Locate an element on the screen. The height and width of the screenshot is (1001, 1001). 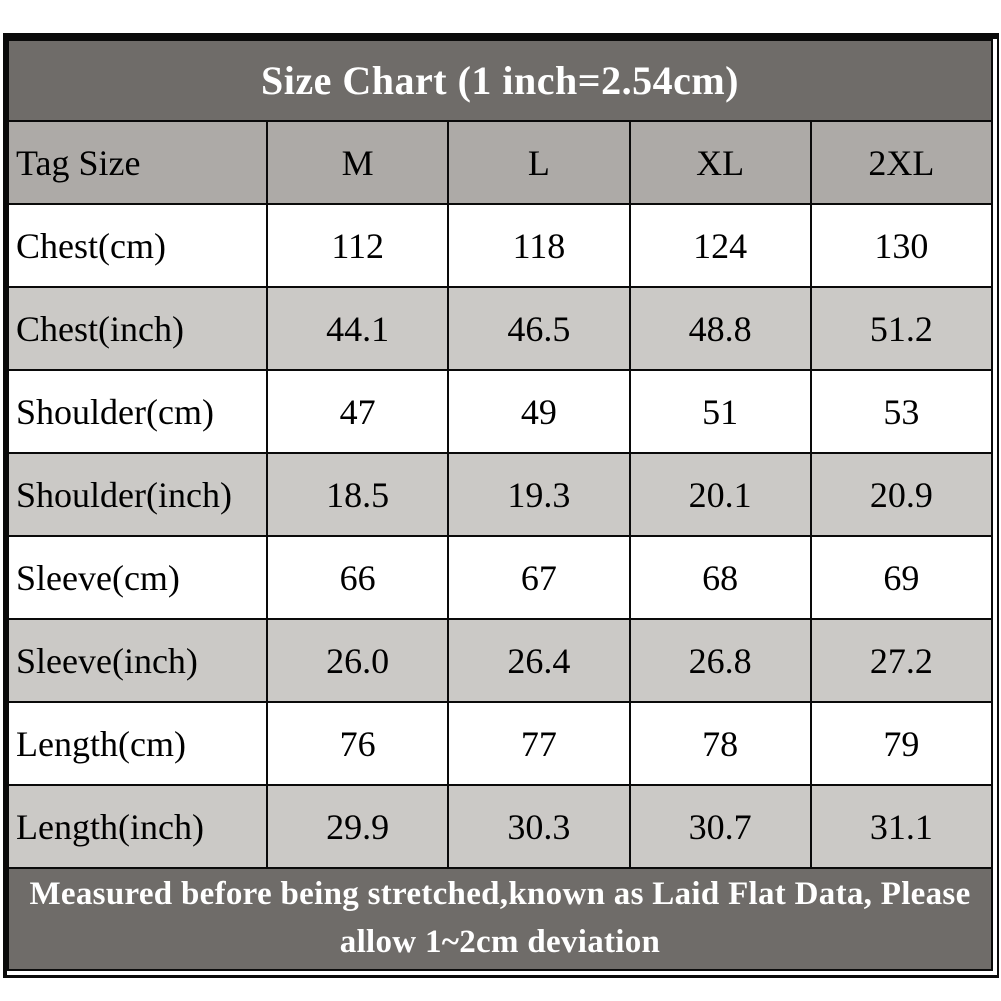
column-header-2xl: 2XL is located at coordinates (901, 162).